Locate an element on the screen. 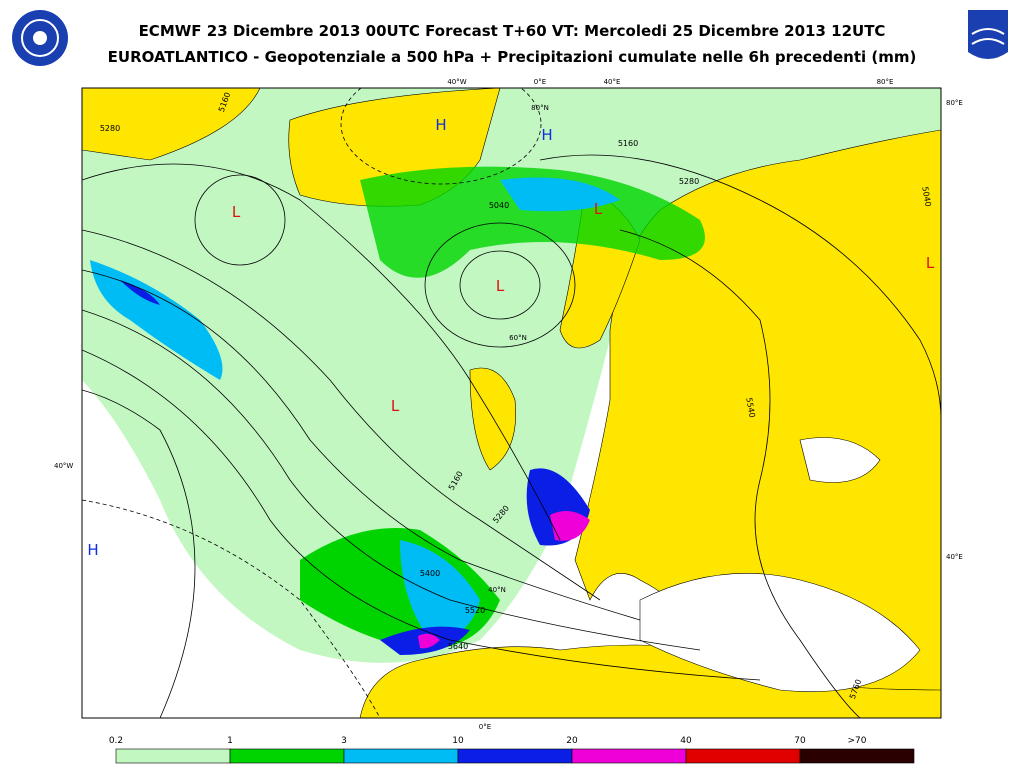  legend-label: 40 is located at coordinates (686, 741).